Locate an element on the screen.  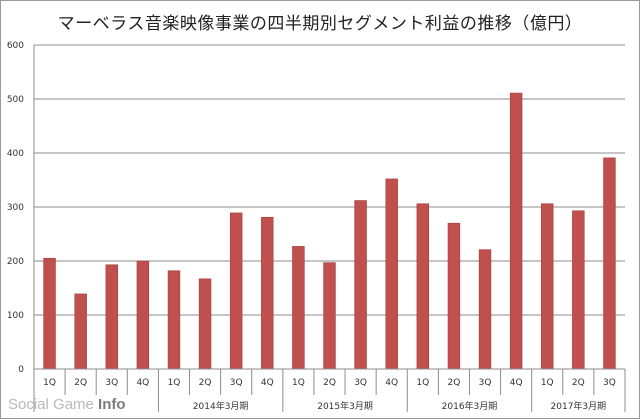
watermark-text-light: Social Game is located at coordinates (53, 404).